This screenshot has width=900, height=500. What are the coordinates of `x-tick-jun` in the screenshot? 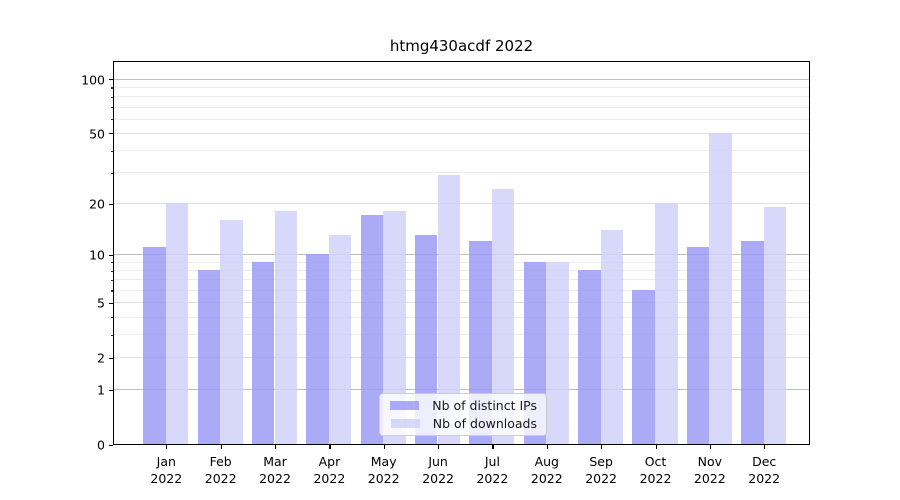 It's located at (439, 446).